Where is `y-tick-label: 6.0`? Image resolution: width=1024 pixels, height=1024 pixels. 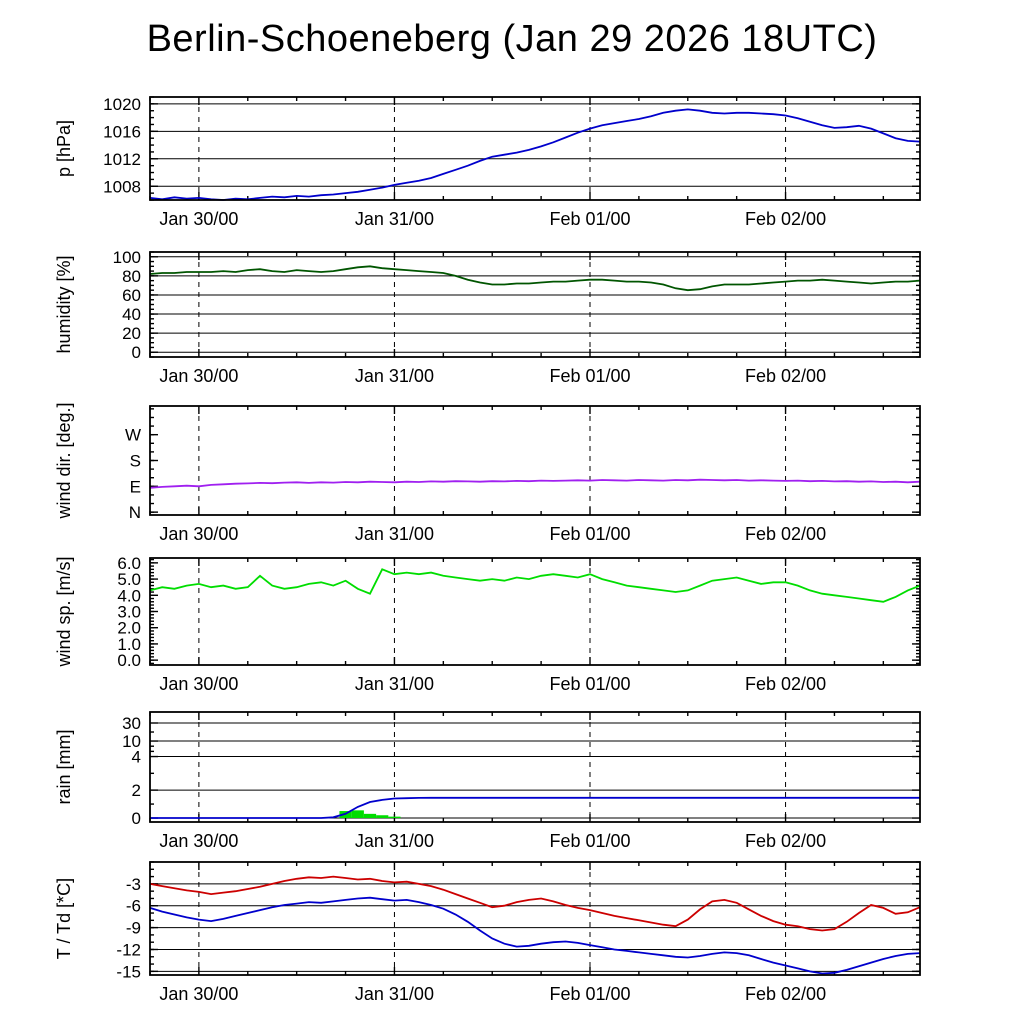
y-tick-label: 6.0 is located at coordinates (129, 563).